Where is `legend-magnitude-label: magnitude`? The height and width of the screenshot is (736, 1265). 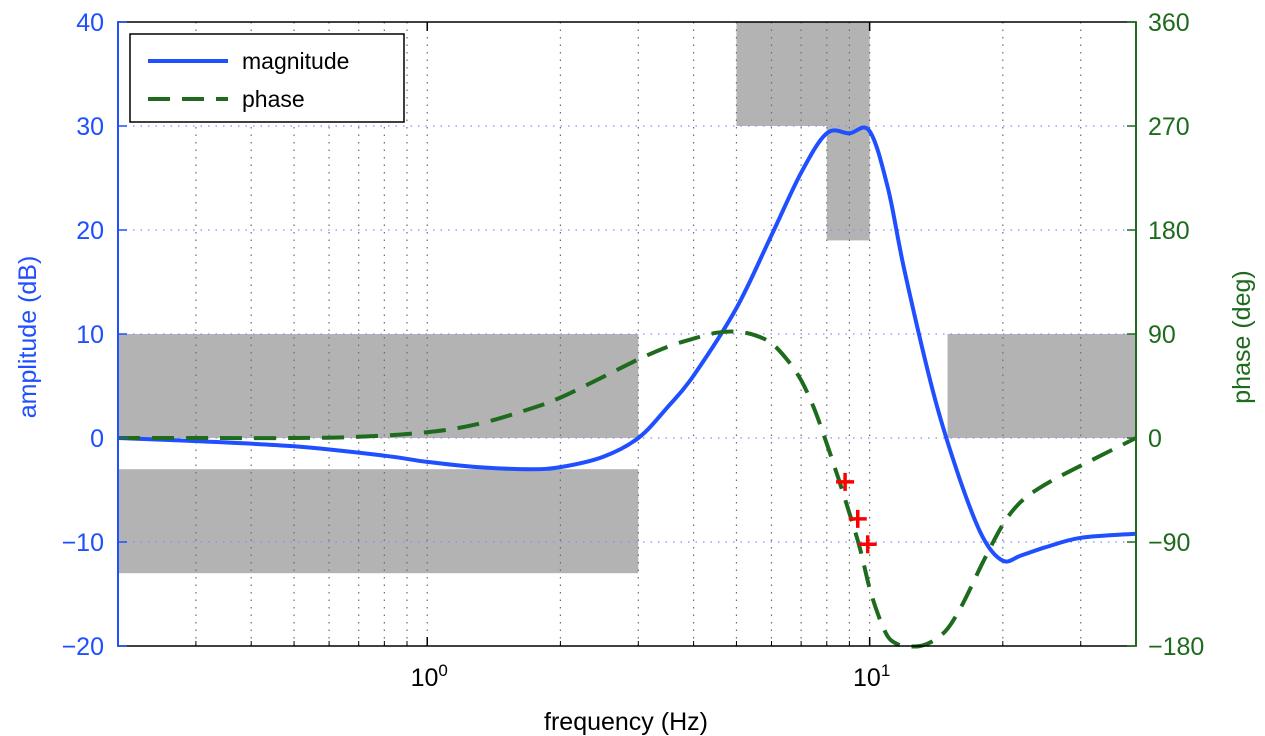
legend-magnitude-label: magnitude is located at coordinates (295, 61).